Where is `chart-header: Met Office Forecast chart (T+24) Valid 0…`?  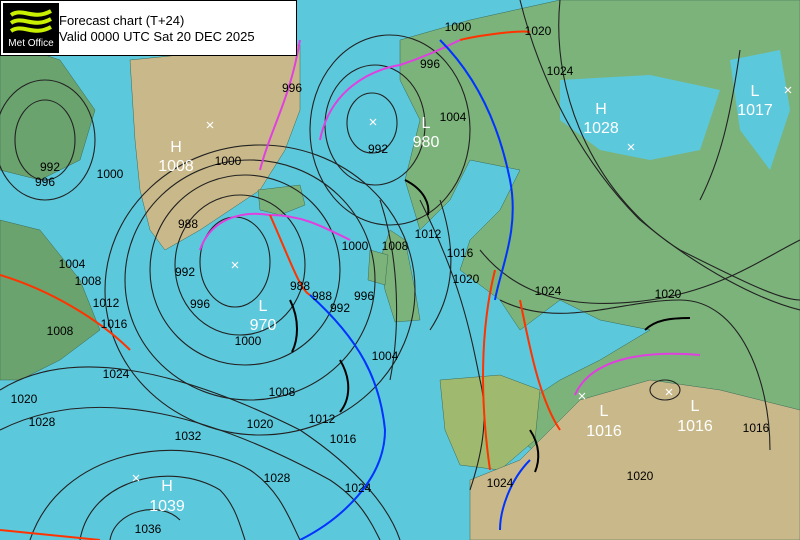 chart-header: Met Office Forecast chart (T+24) Valid 0… is located at coordinates (148, 28).